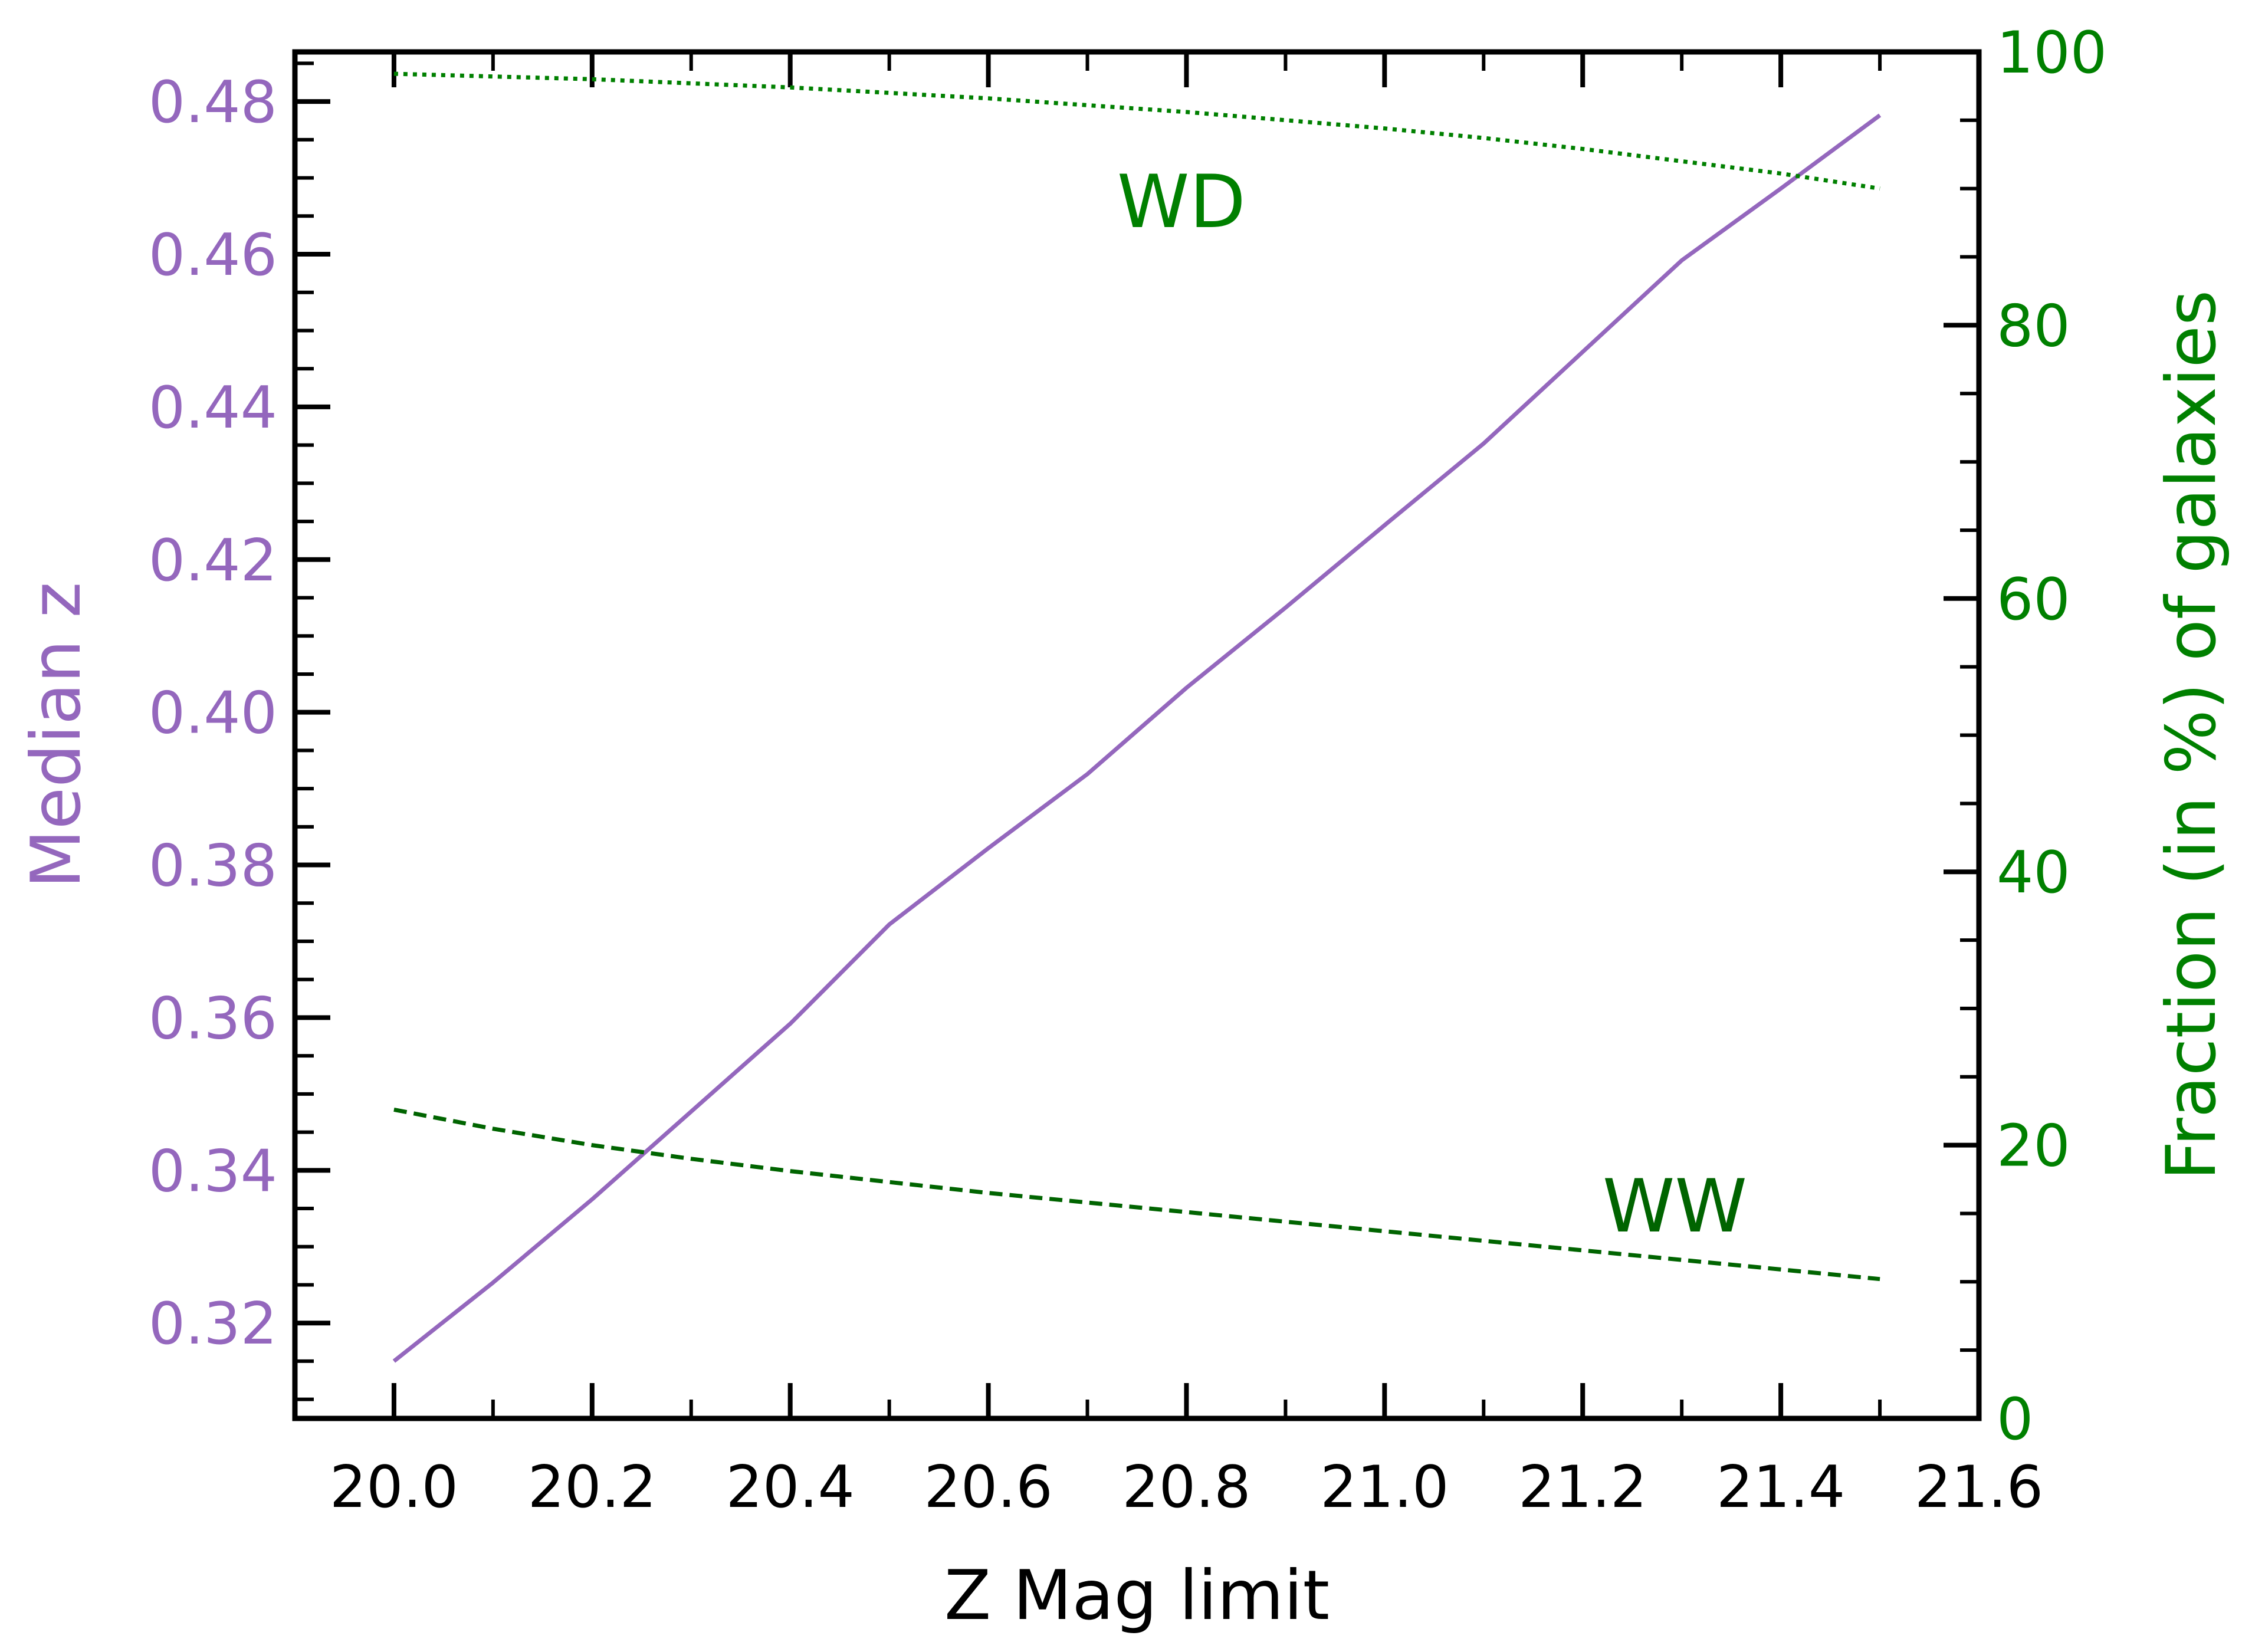  What do you see at coordinates (1385, 1487) in the screenshot?
I see `x-tick-label: 21.0` at bounding box center [1385, 1487].